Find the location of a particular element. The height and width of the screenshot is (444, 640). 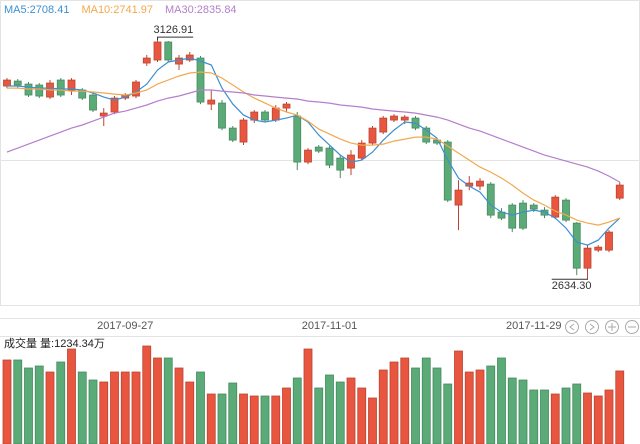

annotation: 2634.30 is located at coordinates (572, 286).